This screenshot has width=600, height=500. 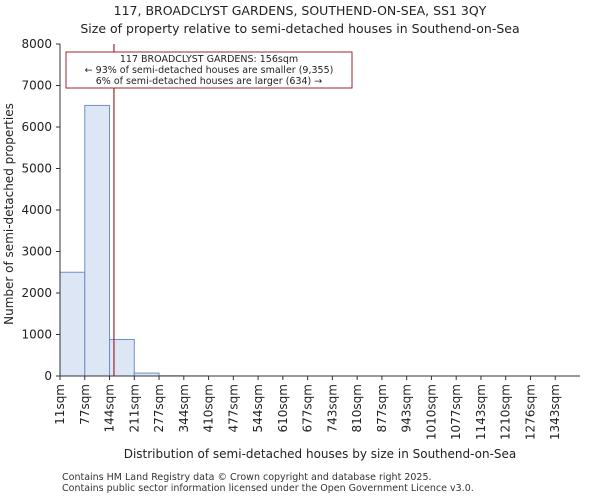 What do you see at coordinates (72, 324) in the screenshot?
I see `bar-11sqm` at bounding box center [72, 324].